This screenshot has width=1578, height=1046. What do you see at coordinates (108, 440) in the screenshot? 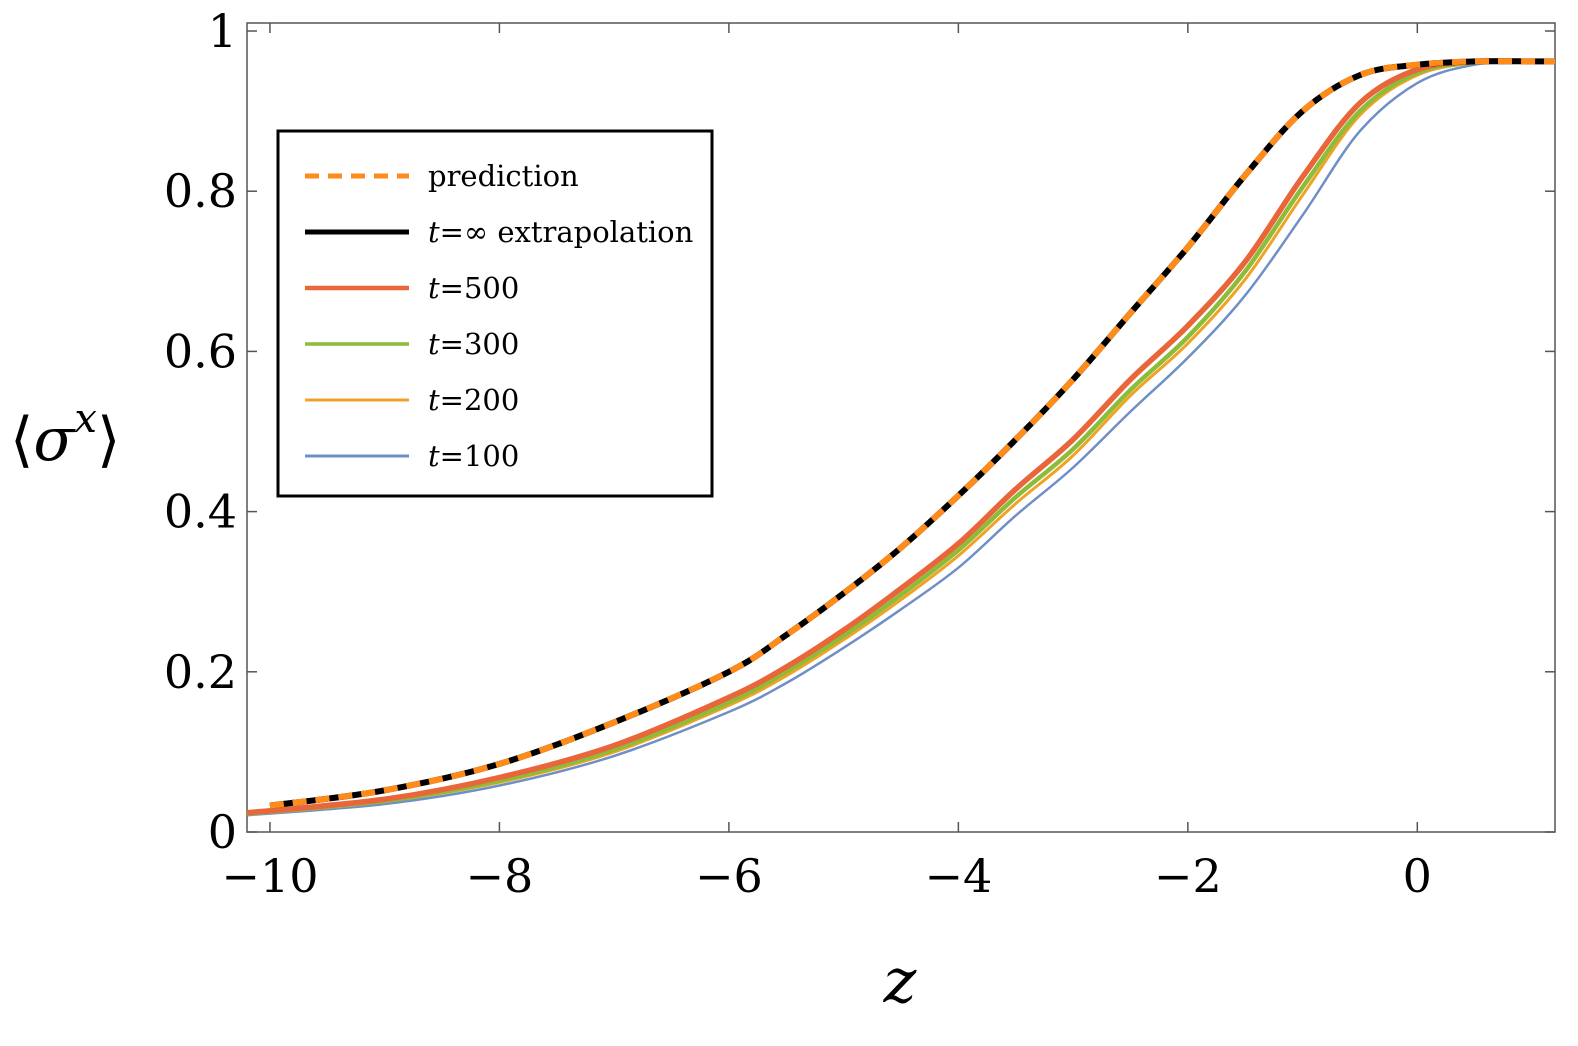
I see `y-axis-label-close: ⟩` at bounding box center [108, 440].